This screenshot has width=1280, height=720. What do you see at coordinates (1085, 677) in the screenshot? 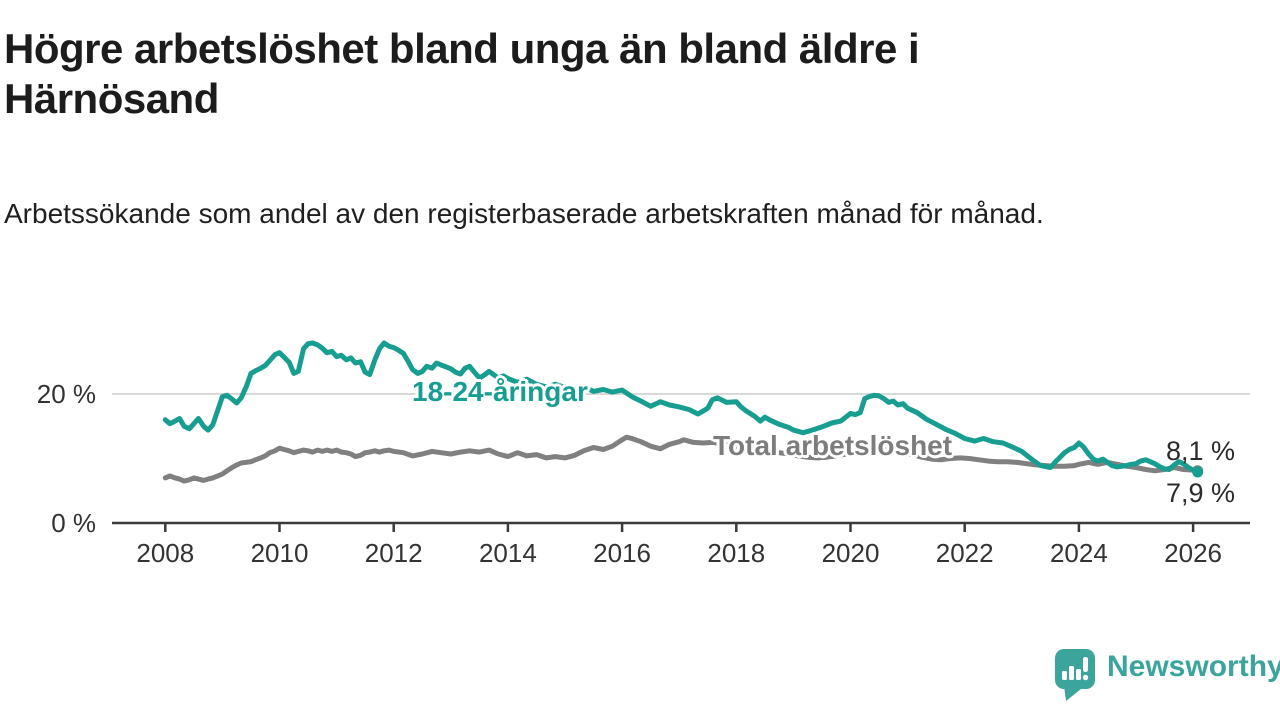
I see `logo-exclamation-dot` at bounding box center [1085, 677].